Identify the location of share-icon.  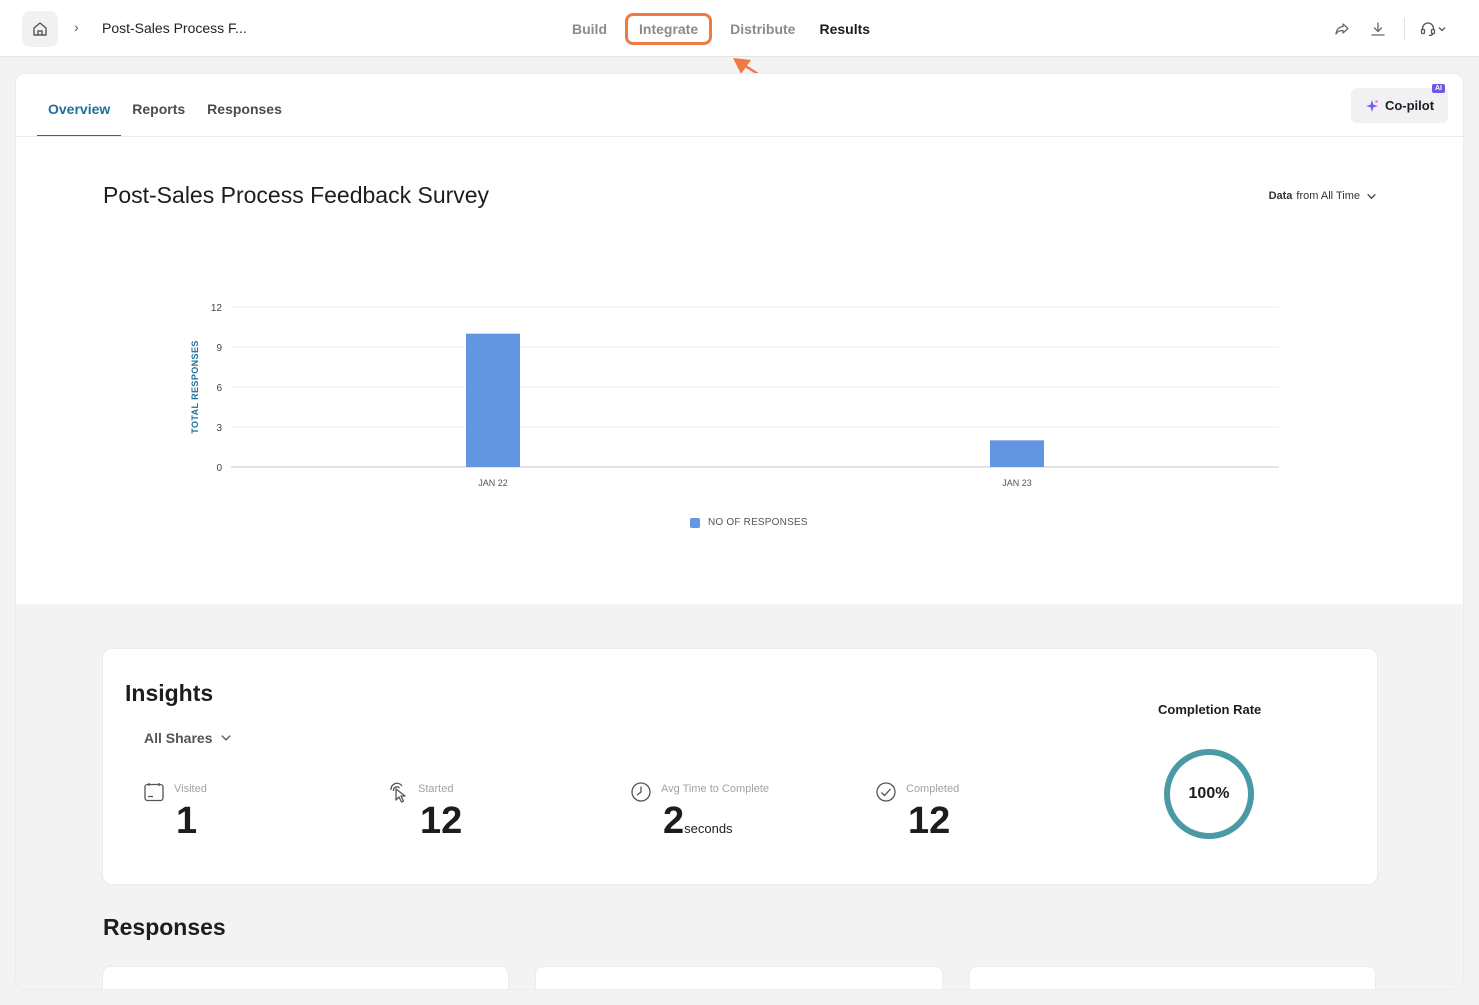
(1342, 28).